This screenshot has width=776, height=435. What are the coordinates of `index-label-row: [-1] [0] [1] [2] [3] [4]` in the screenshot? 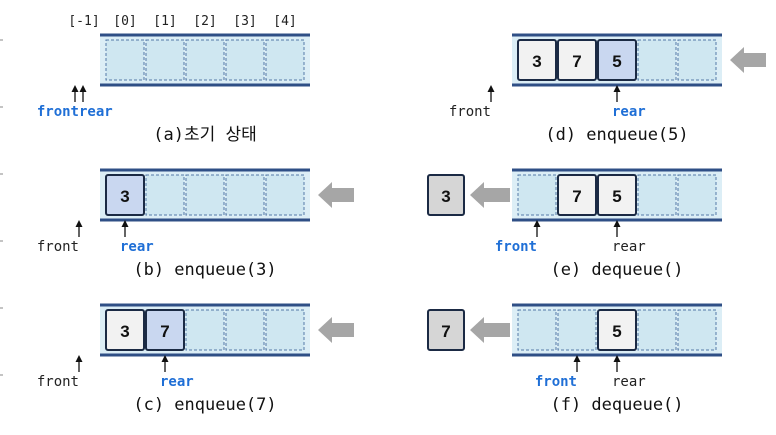 It's located at (182, 21).